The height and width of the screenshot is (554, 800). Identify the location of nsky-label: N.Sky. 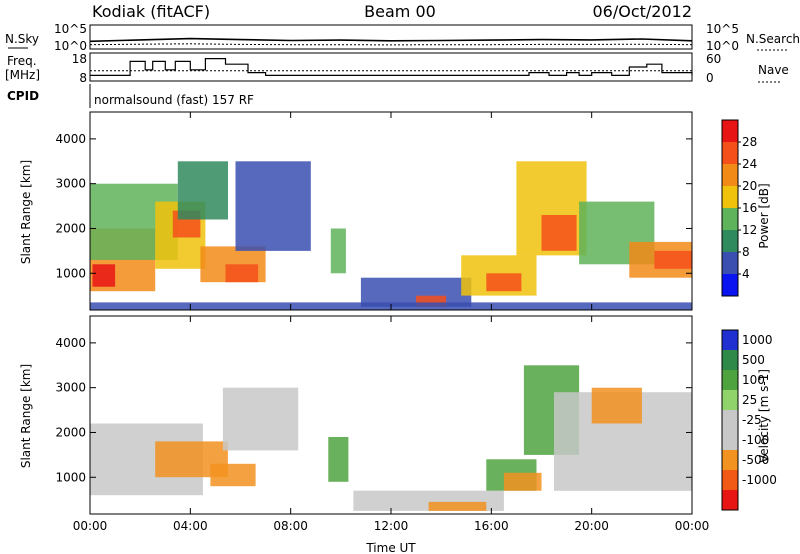
(22, 39).